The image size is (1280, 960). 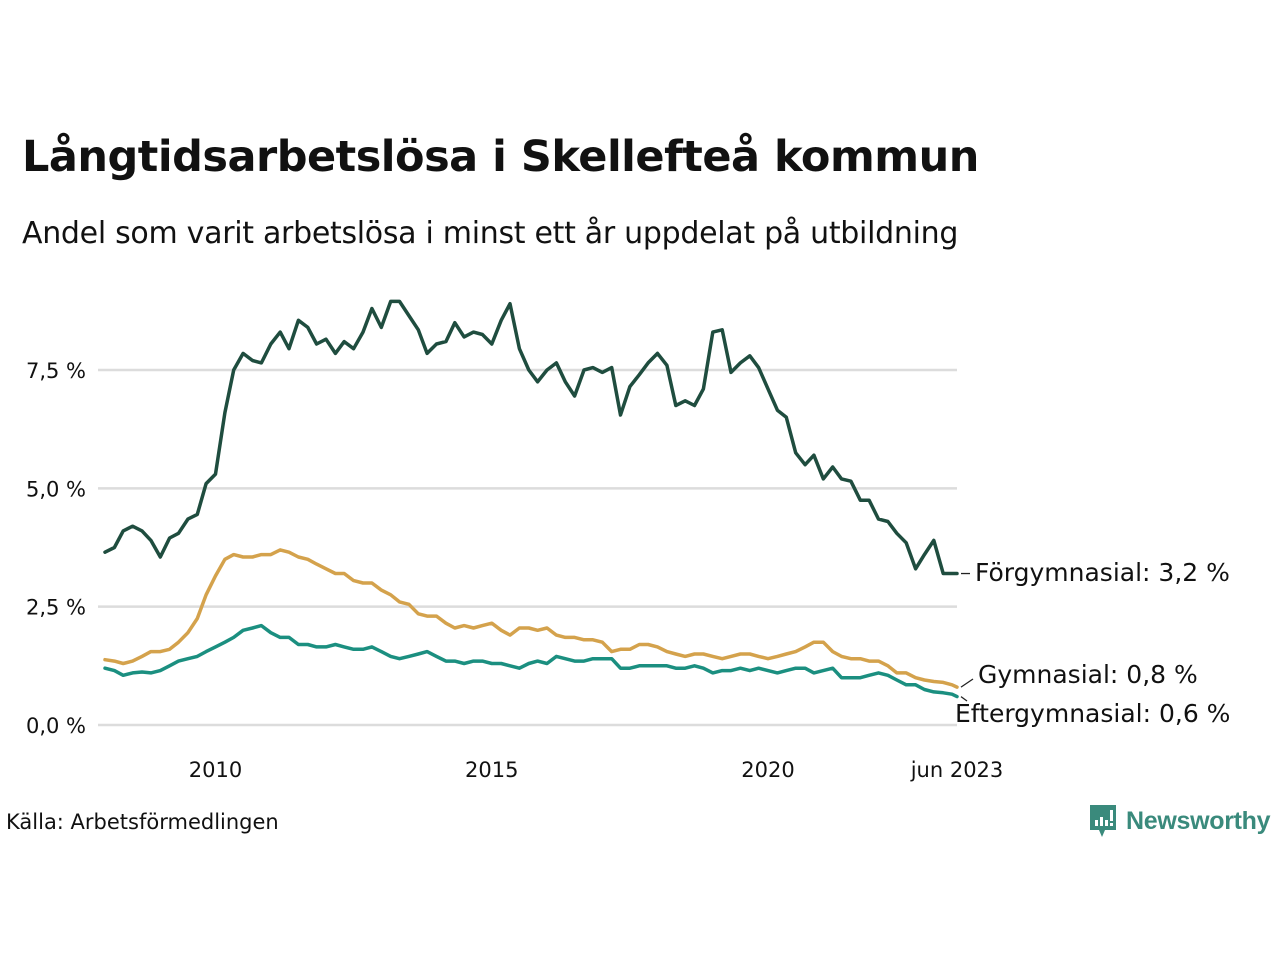 I want to click on series-line-gymnasial, so click(x=531, y=618).